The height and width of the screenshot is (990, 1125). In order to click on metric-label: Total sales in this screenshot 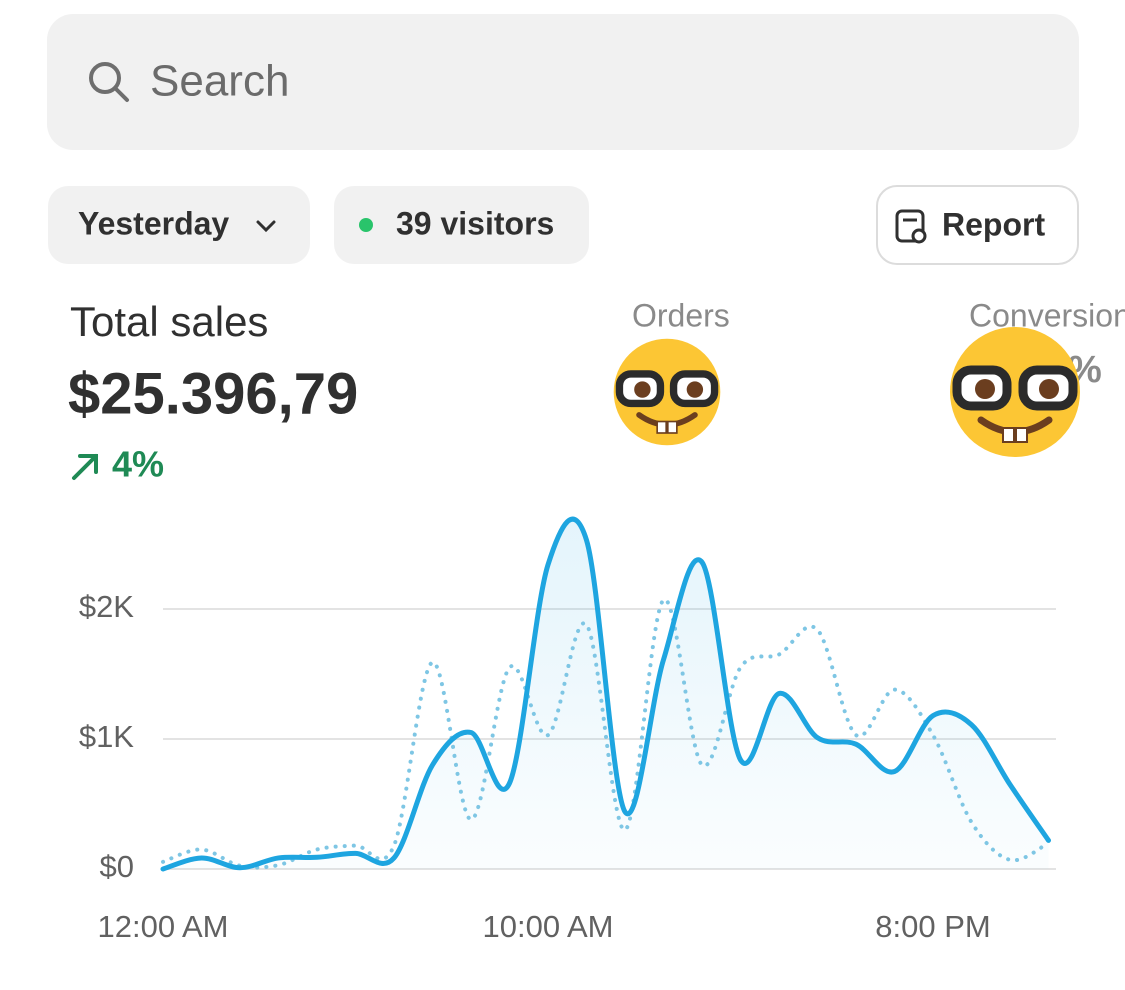, I will do `click(169, 321)`.